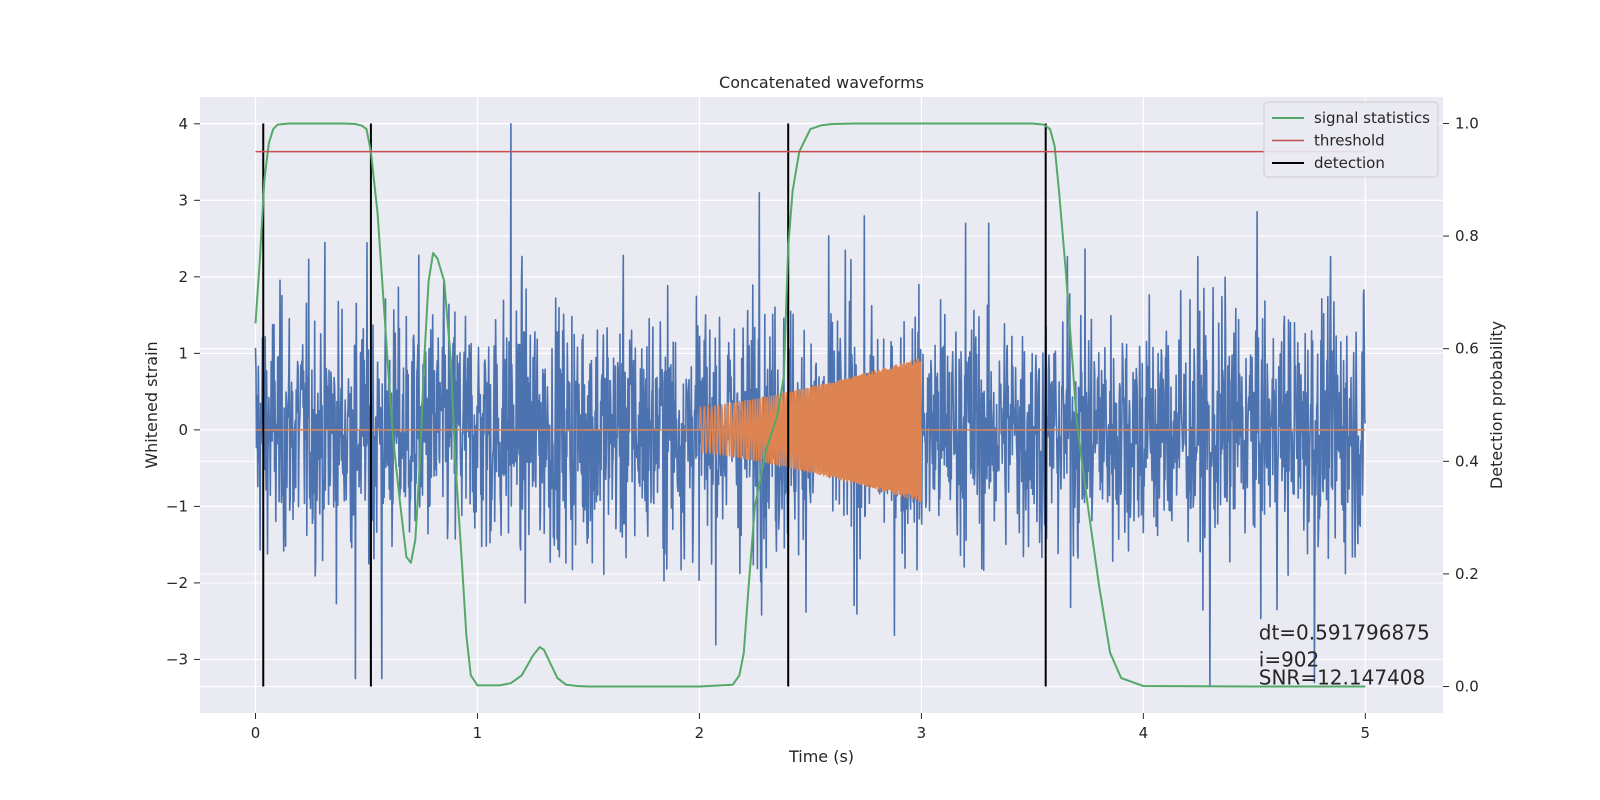  What do you see at coordinates (183, 124) in the screenshot?
I see `y-tick-label: 4` at bounding box center [183, 124].